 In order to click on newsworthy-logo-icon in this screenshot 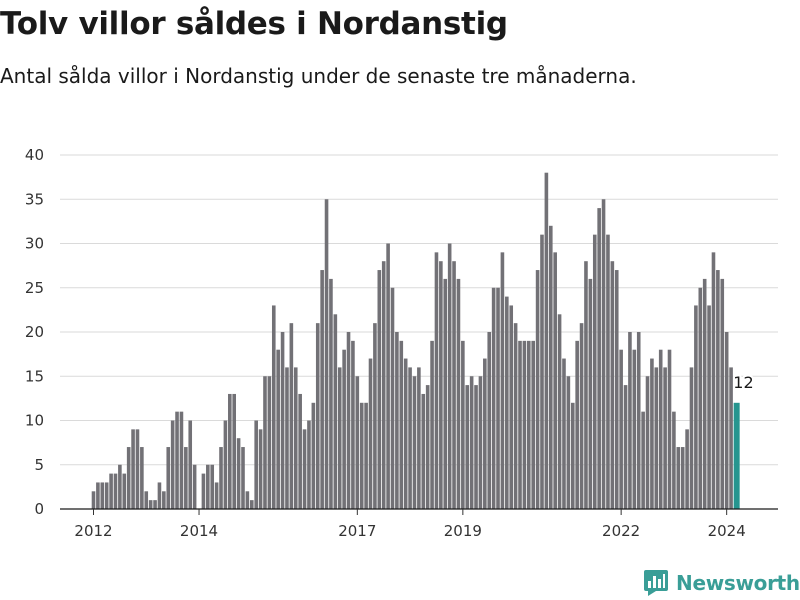, I will do `click(656, 583)`.